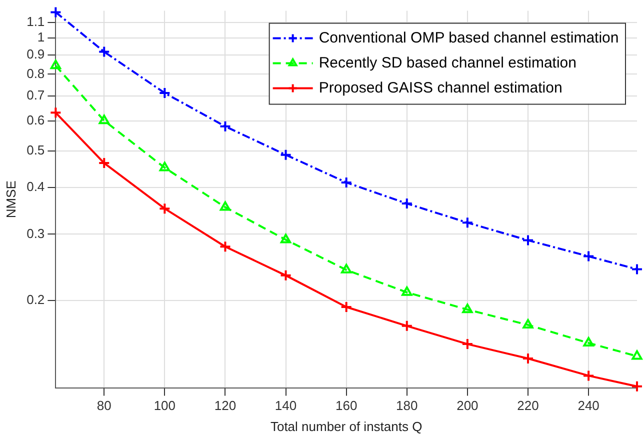 The width and height of the screenshot is (644, 437). What do you see at coordinates (35, 54) in the screenshot?
I see `y-tick-label: 0.9` at bounding box center [35, 54].